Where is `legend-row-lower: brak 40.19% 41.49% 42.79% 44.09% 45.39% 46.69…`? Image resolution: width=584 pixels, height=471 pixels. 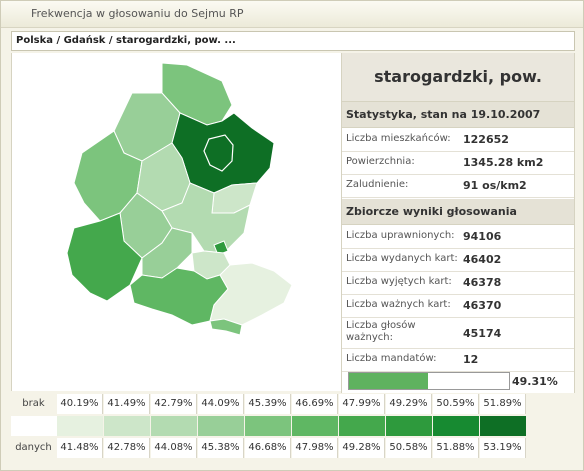
legend-row-lower: brak 40.19% 41.49% 42.79% 44.09% 45.39% 46.69… is located at coordinates (292, 404).